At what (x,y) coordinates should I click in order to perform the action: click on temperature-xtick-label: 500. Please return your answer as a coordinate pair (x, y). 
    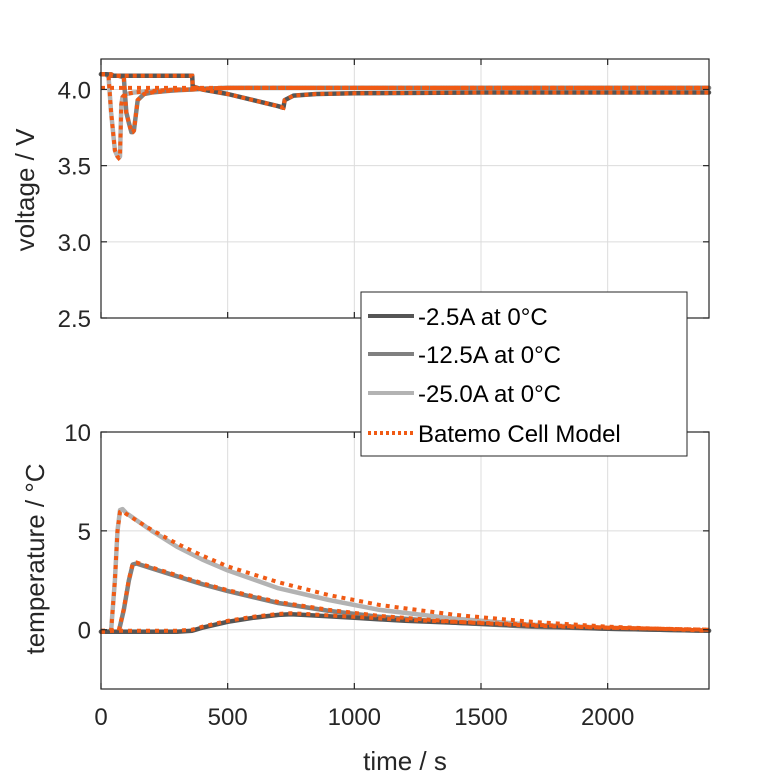
    Looking at the image, I should click on (228, 717).